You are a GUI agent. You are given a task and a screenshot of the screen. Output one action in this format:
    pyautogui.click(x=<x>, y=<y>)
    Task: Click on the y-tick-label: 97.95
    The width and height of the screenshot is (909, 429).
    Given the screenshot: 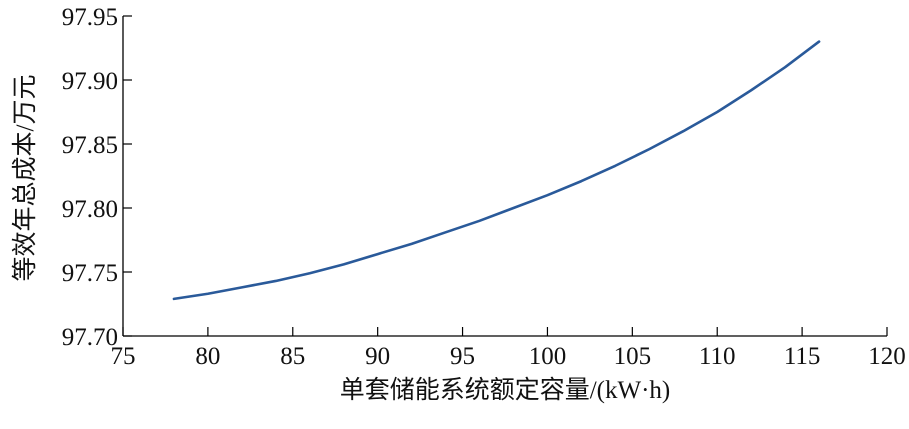 What is the action you would take?
    pyautogui.click(x=90, y=17)
    